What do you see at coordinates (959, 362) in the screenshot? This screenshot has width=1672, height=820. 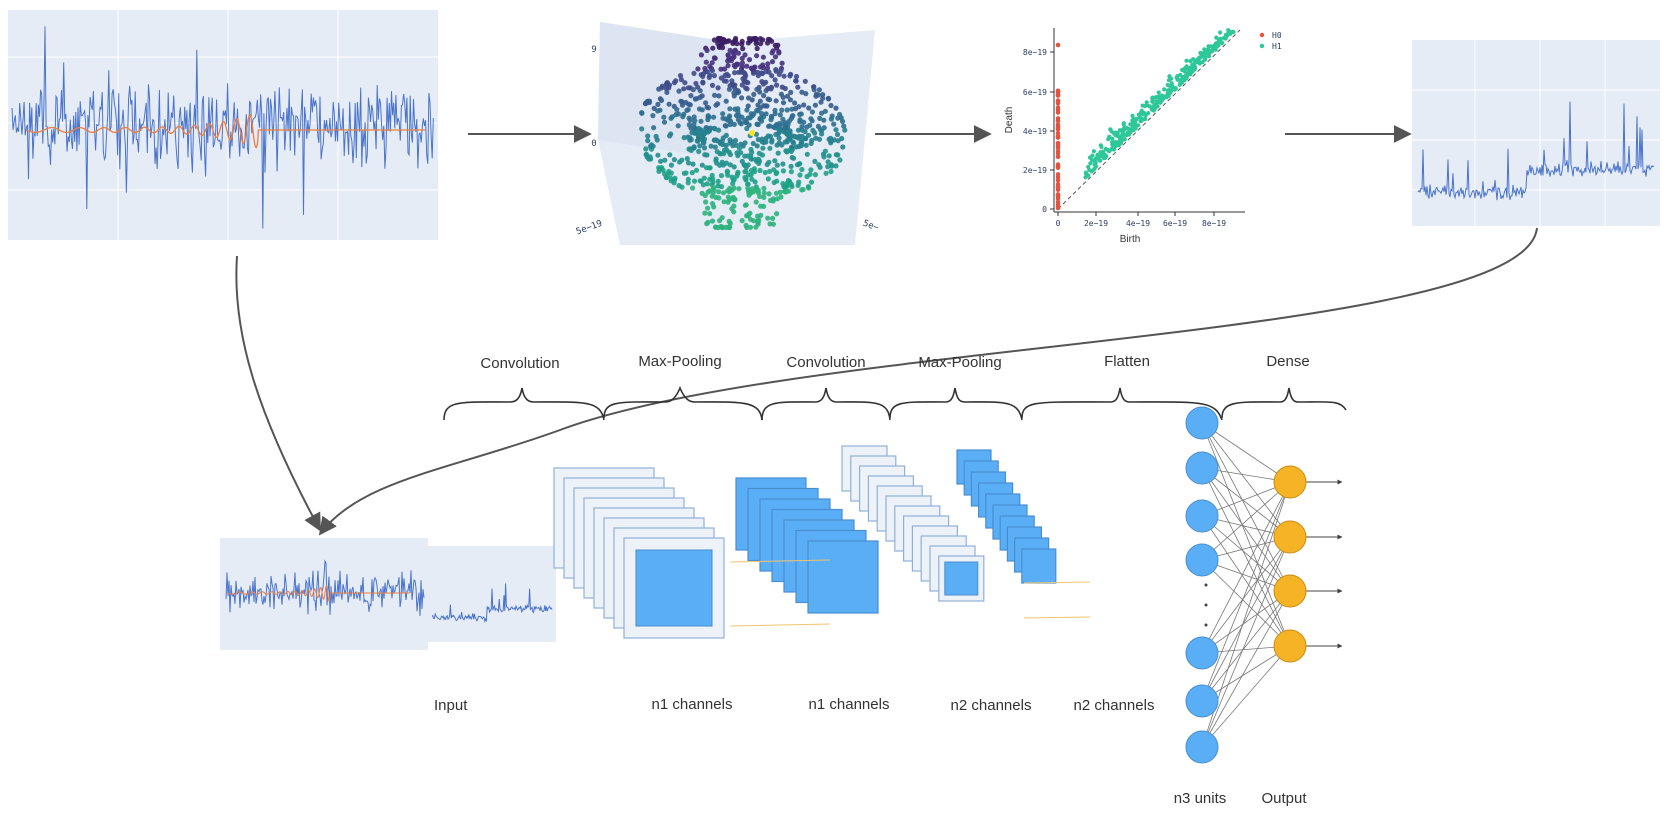 I see `label-maxpool-2: Max-Pooling` at bounding box center [959, 362].